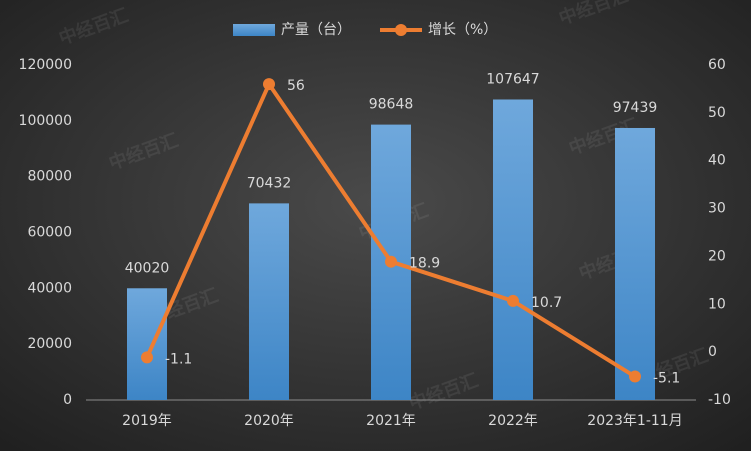  Describe the element at coordinates (424, 264) in the screenshot. I see `line-value-label: 18.9` at that location.